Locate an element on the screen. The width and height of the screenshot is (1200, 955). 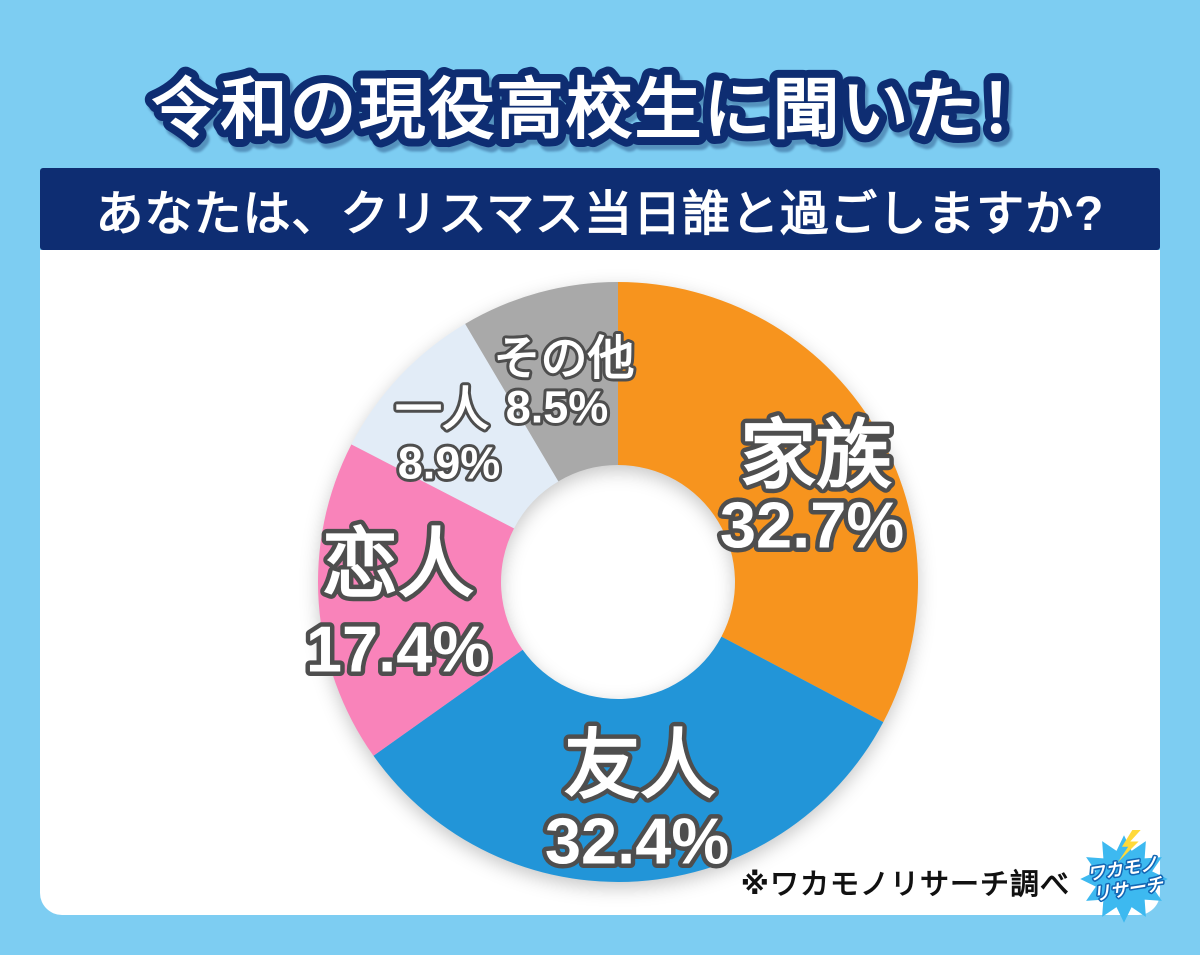
title-banner: 令和の現役高校生に聞いた！ is located at coordinates (599, 110).